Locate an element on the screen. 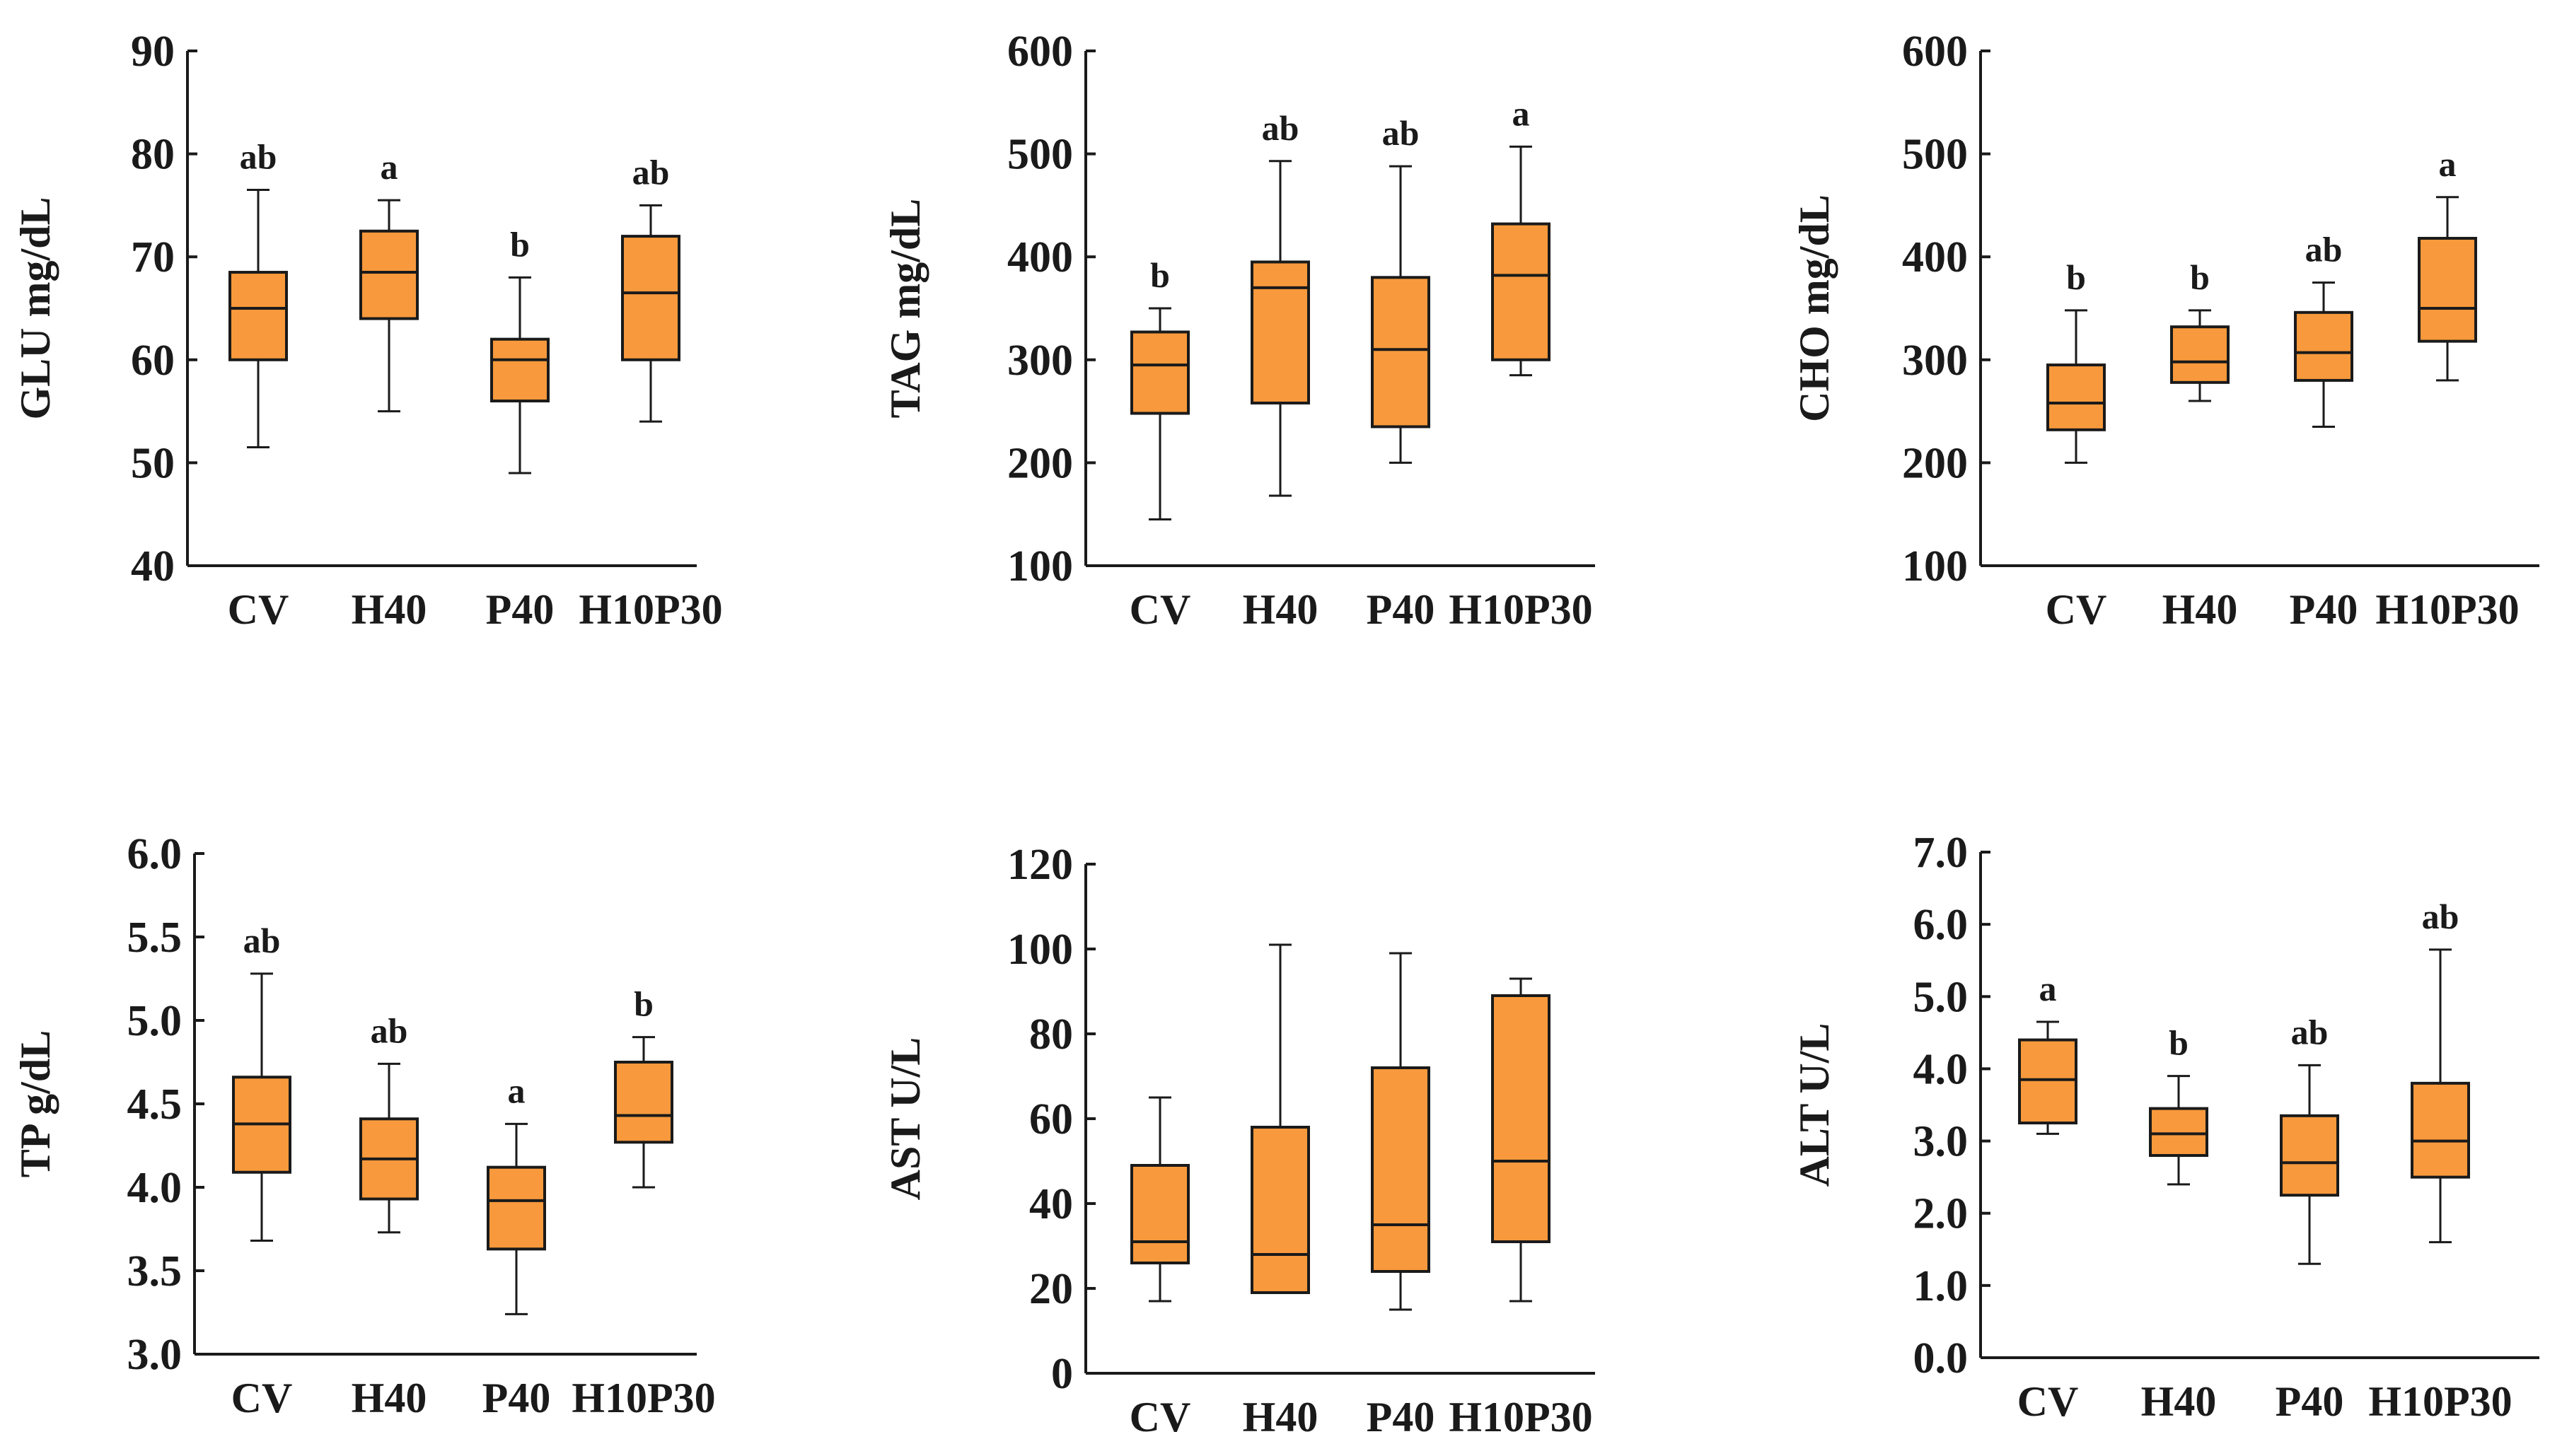 This screenshot has width=2562, height=1456. y-tick-label: 7.0 is located at coordinates (1941, 853).